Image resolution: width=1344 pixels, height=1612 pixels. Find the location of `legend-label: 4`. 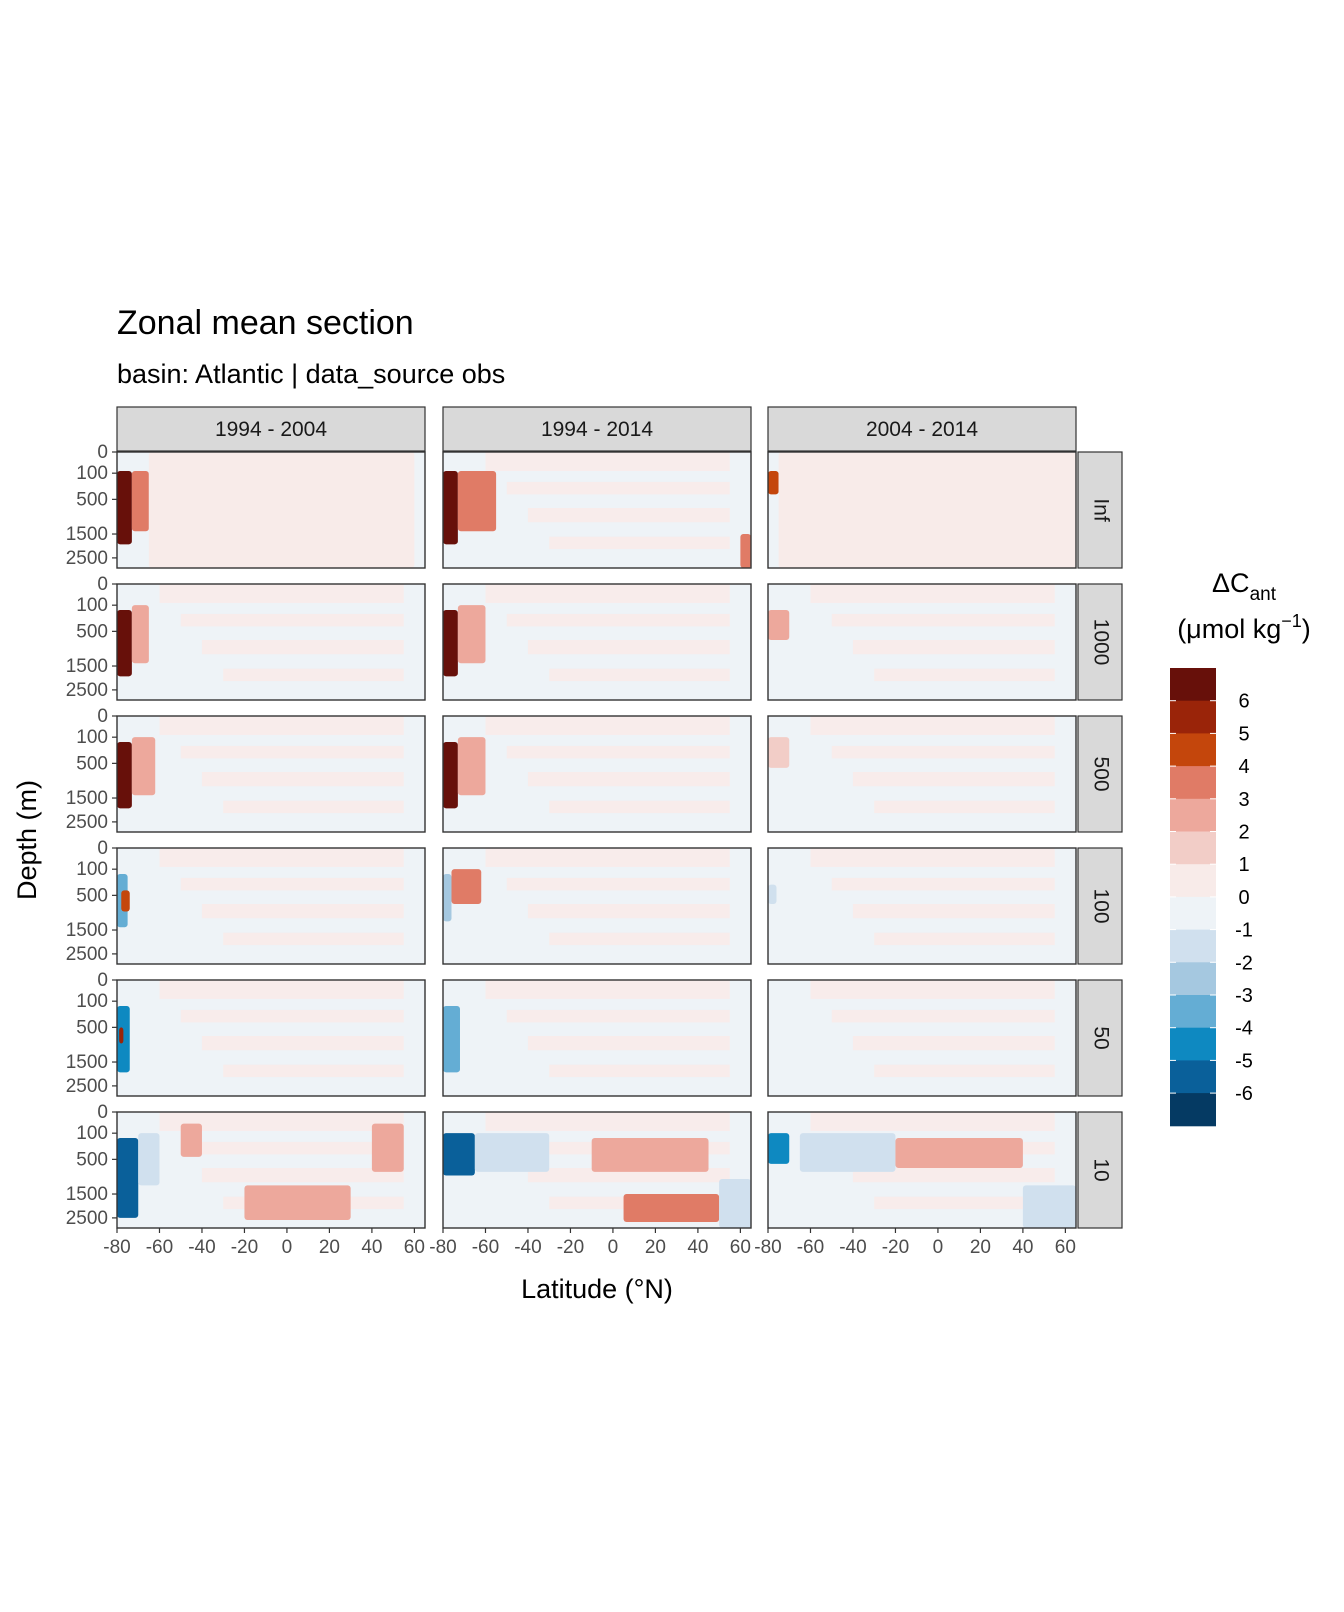

legend-label: 4 is located at coordinates (1243, 767).